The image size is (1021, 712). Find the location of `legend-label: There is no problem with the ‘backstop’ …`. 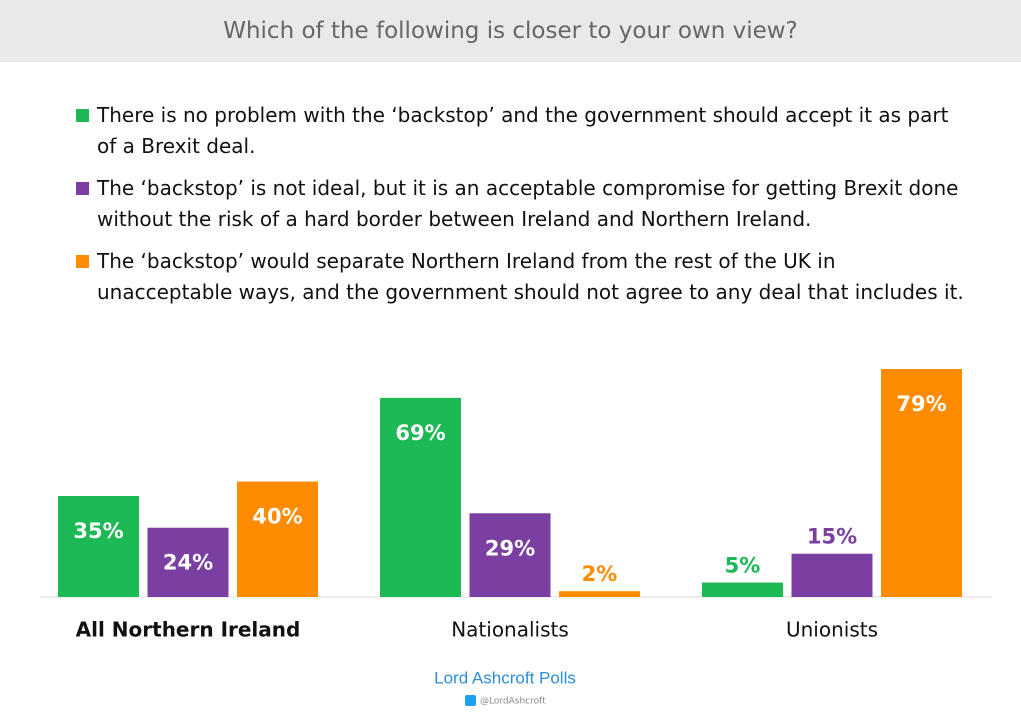

legend-label: There is no problem with the ‘backstop’ … is located at coordinates (523, 130).